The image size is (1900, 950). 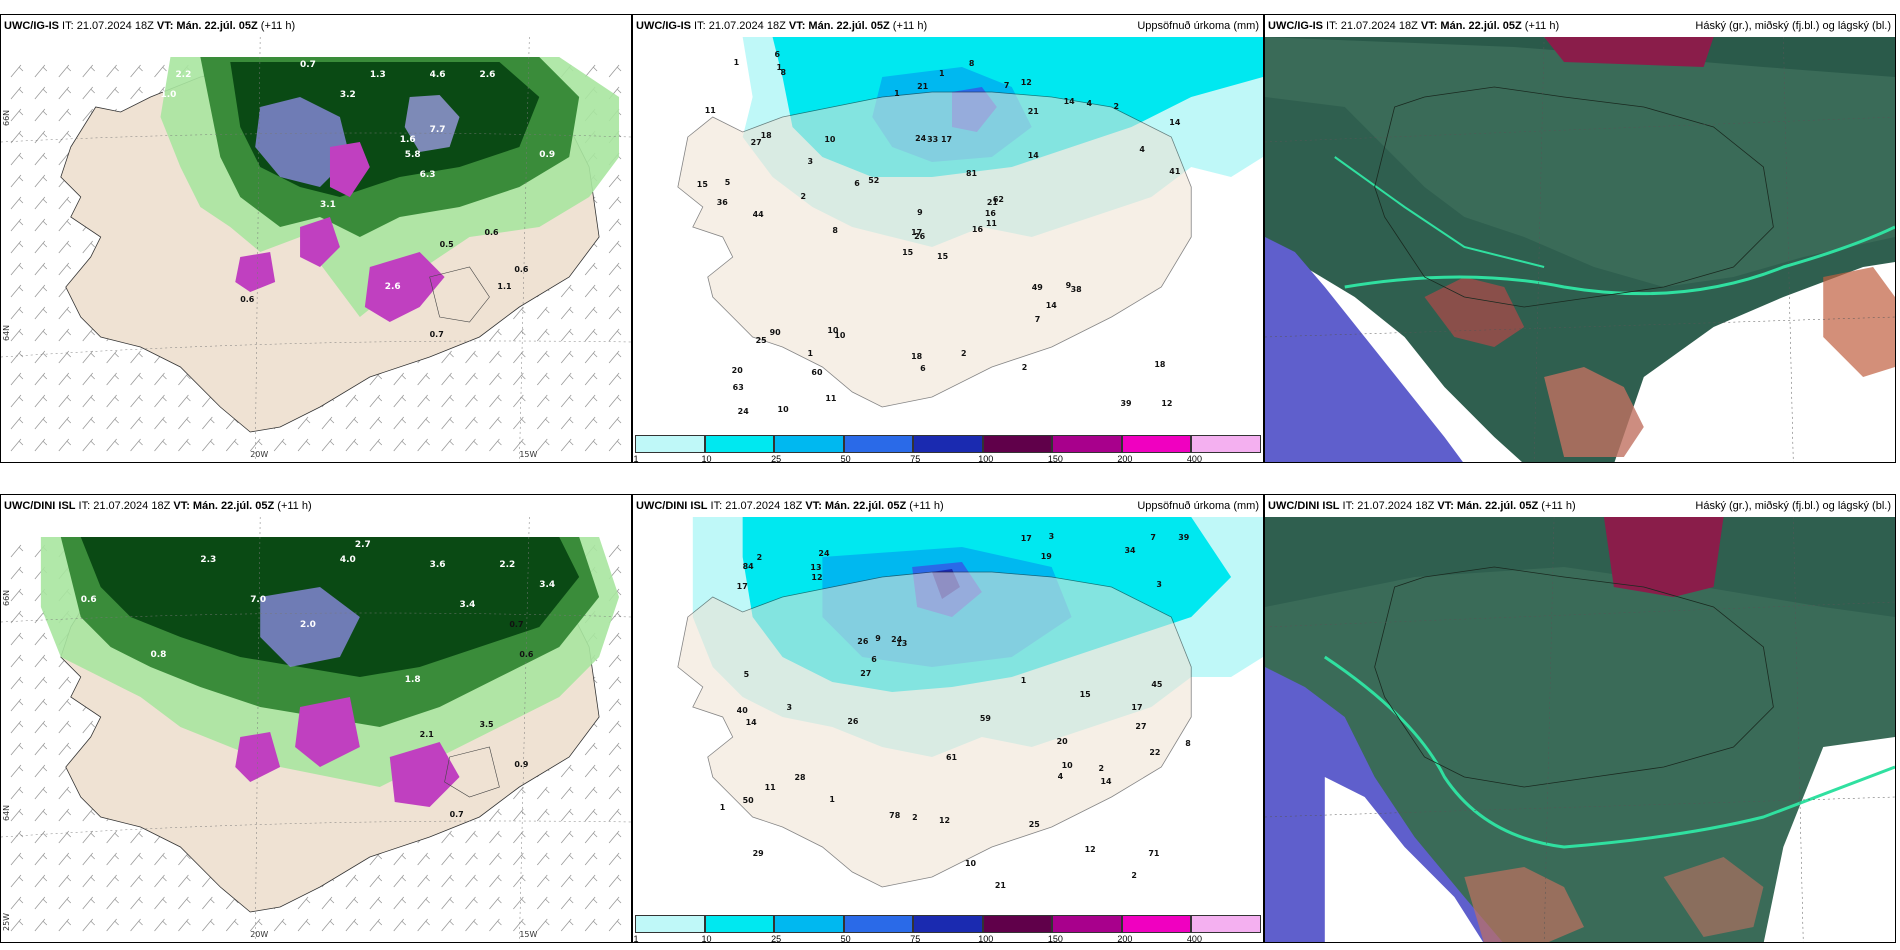 What do you see at coordinates (921, 138) in the screenshot?
I see `precip-label: 24` at bounding box center [921, 138].